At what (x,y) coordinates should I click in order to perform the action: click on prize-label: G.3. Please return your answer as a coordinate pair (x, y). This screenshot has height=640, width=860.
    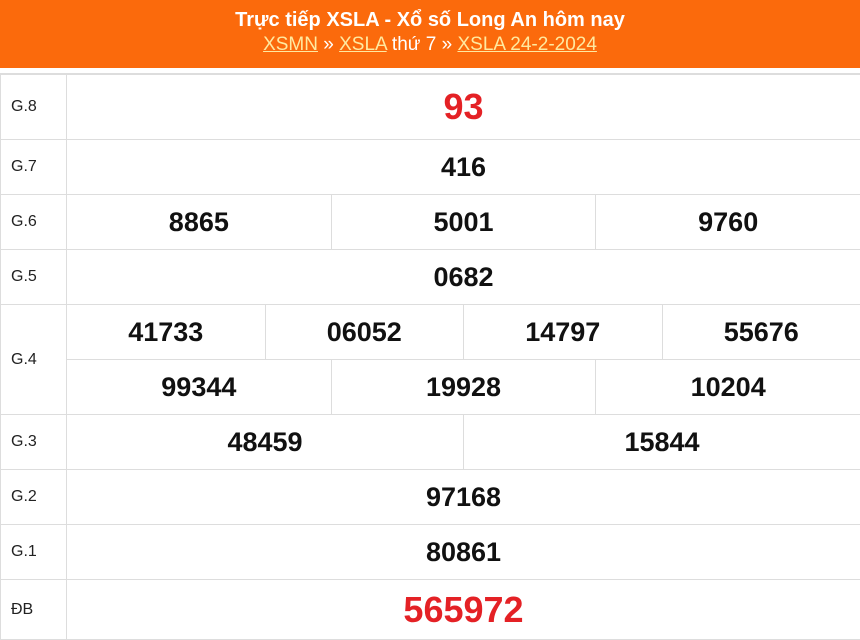
    Looking at the image, I should click on (34, 442).